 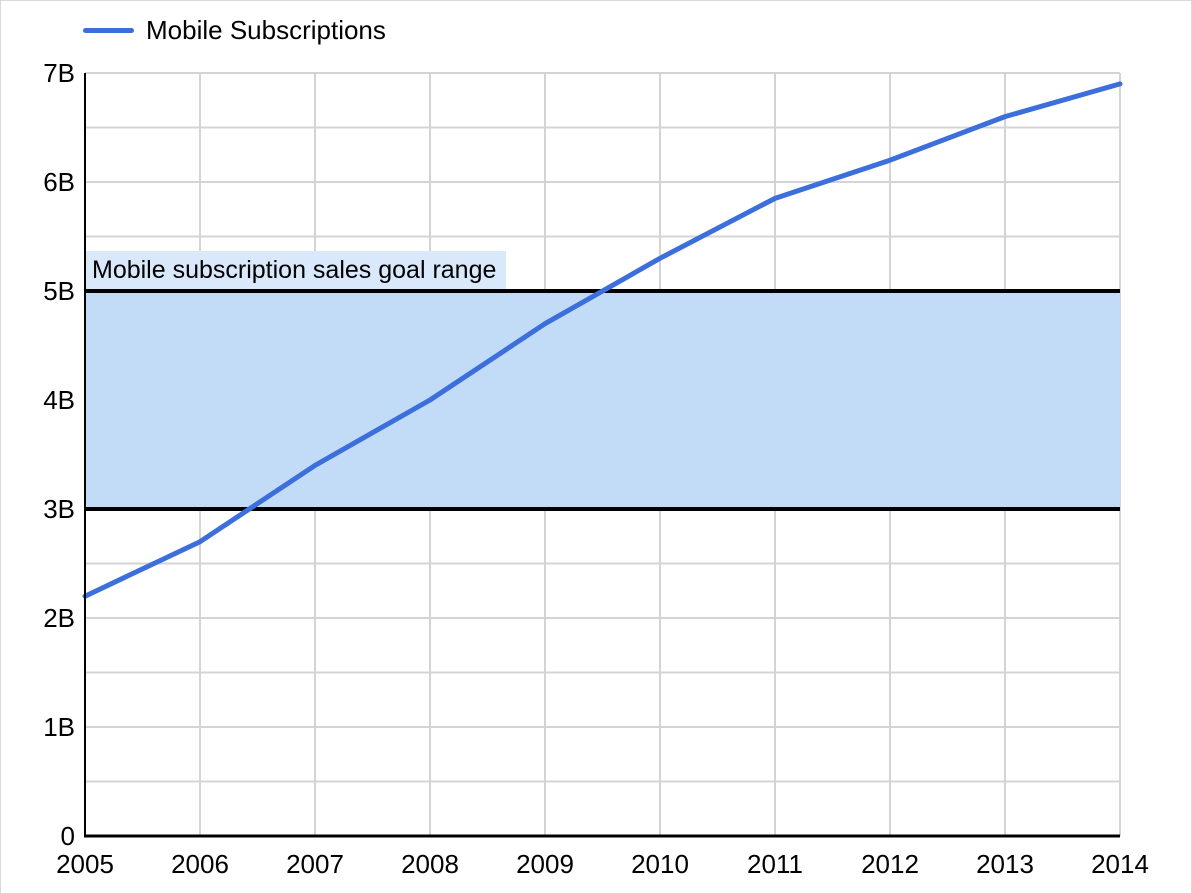 I want to click on x-axis-tick-label: 2007, so click(x=315, y=864).